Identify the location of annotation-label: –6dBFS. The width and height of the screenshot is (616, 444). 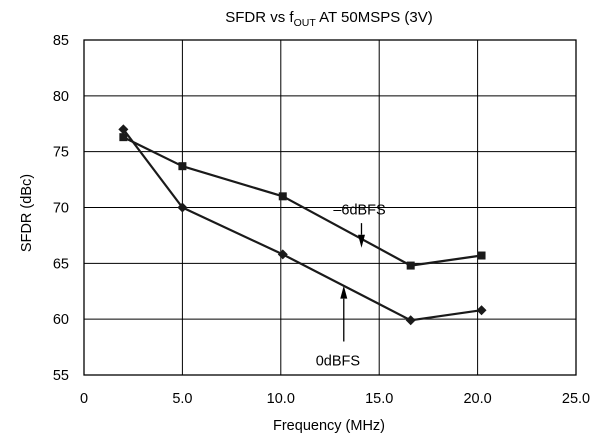
(359, 211).